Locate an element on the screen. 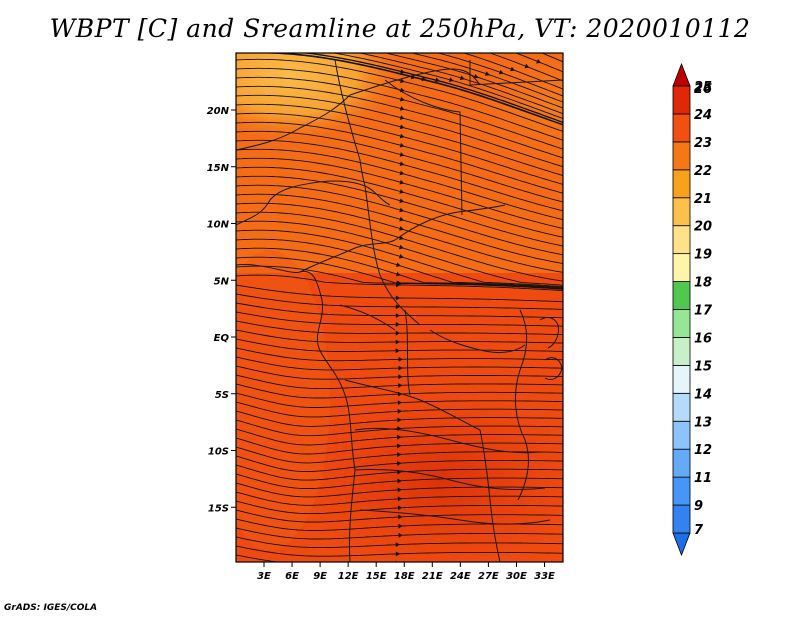 The width and height of the screenshot is (800, 618). colorbar-label: 12 is located at coordinates (703, 450).